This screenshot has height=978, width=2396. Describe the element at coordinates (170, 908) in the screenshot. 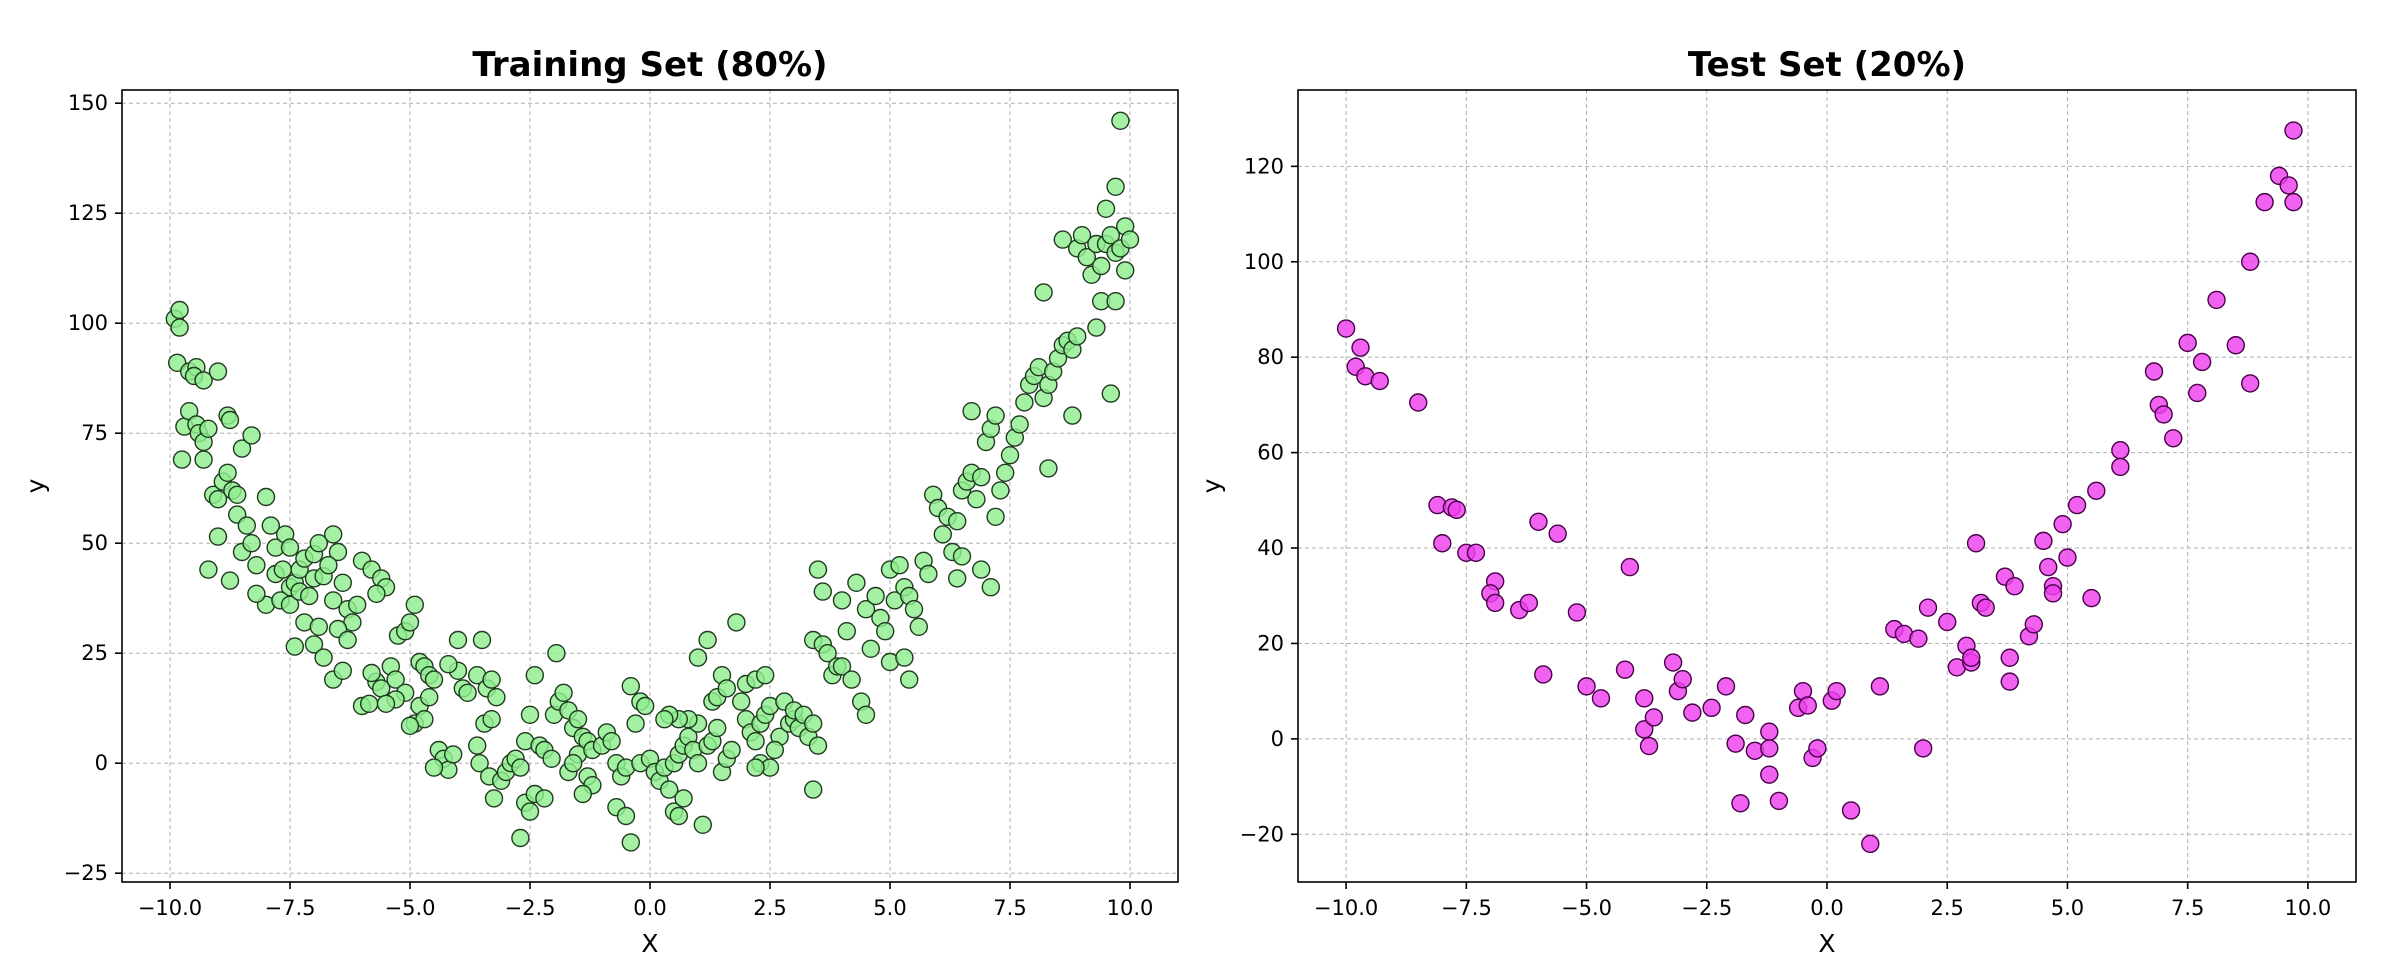

I see `x-tick-label: −10.0` at that location.